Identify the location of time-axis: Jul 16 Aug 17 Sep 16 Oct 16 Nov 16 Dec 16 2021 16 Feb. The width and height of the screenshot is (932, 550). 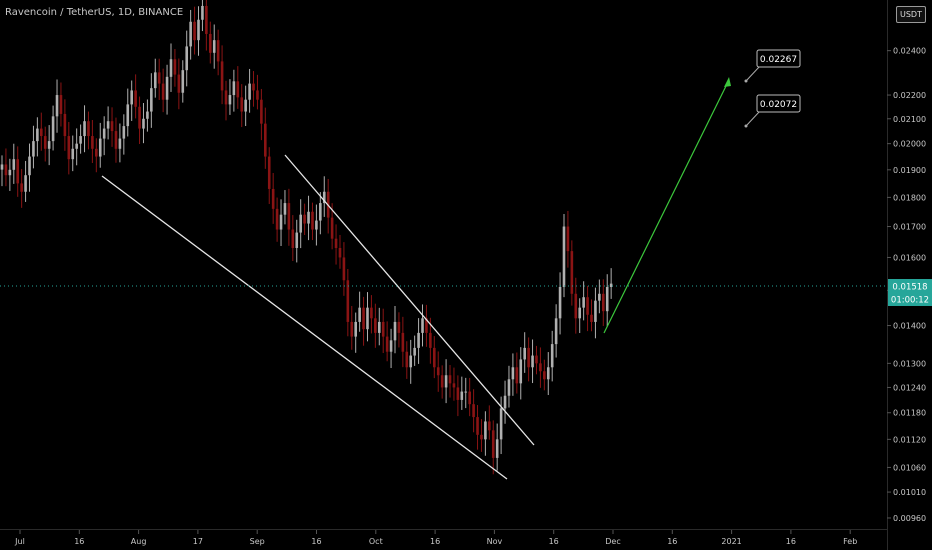
(435, 538).